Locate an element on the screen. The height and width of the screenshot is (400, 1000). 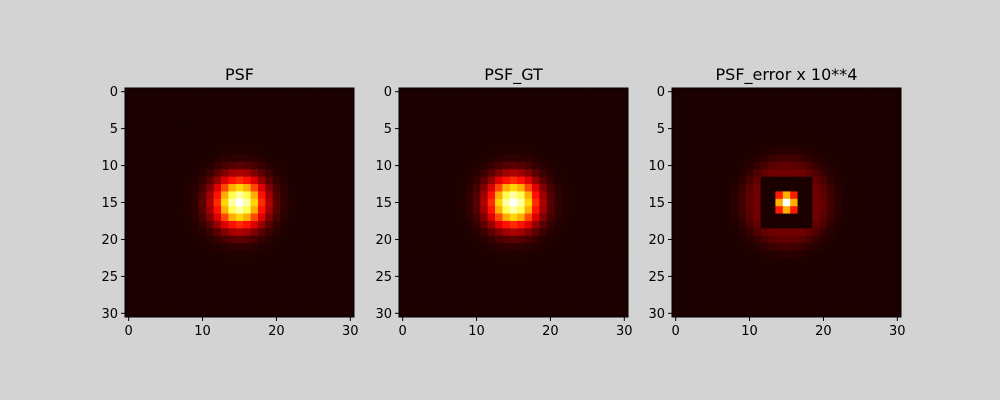
panel-title: PSF_GT is located at coordinates (513, 75).